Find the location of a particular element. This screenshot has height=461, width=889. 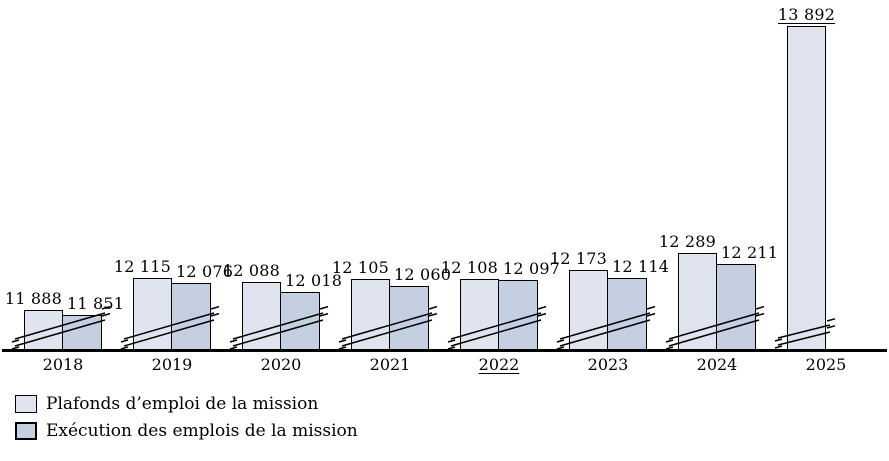

execution-value-label-2018: 11 851 is located at coordinates (96, 304).